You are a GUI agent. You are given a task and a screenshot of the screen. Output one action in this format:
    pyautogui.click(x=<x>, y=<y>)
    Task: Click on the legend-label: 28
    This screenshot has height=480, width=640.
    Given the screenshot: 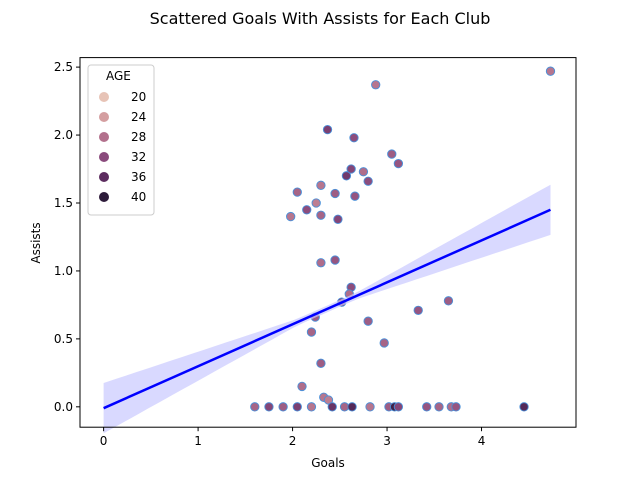 What is the action you would take?
    pyautogui.click(x=138, y=137)
    